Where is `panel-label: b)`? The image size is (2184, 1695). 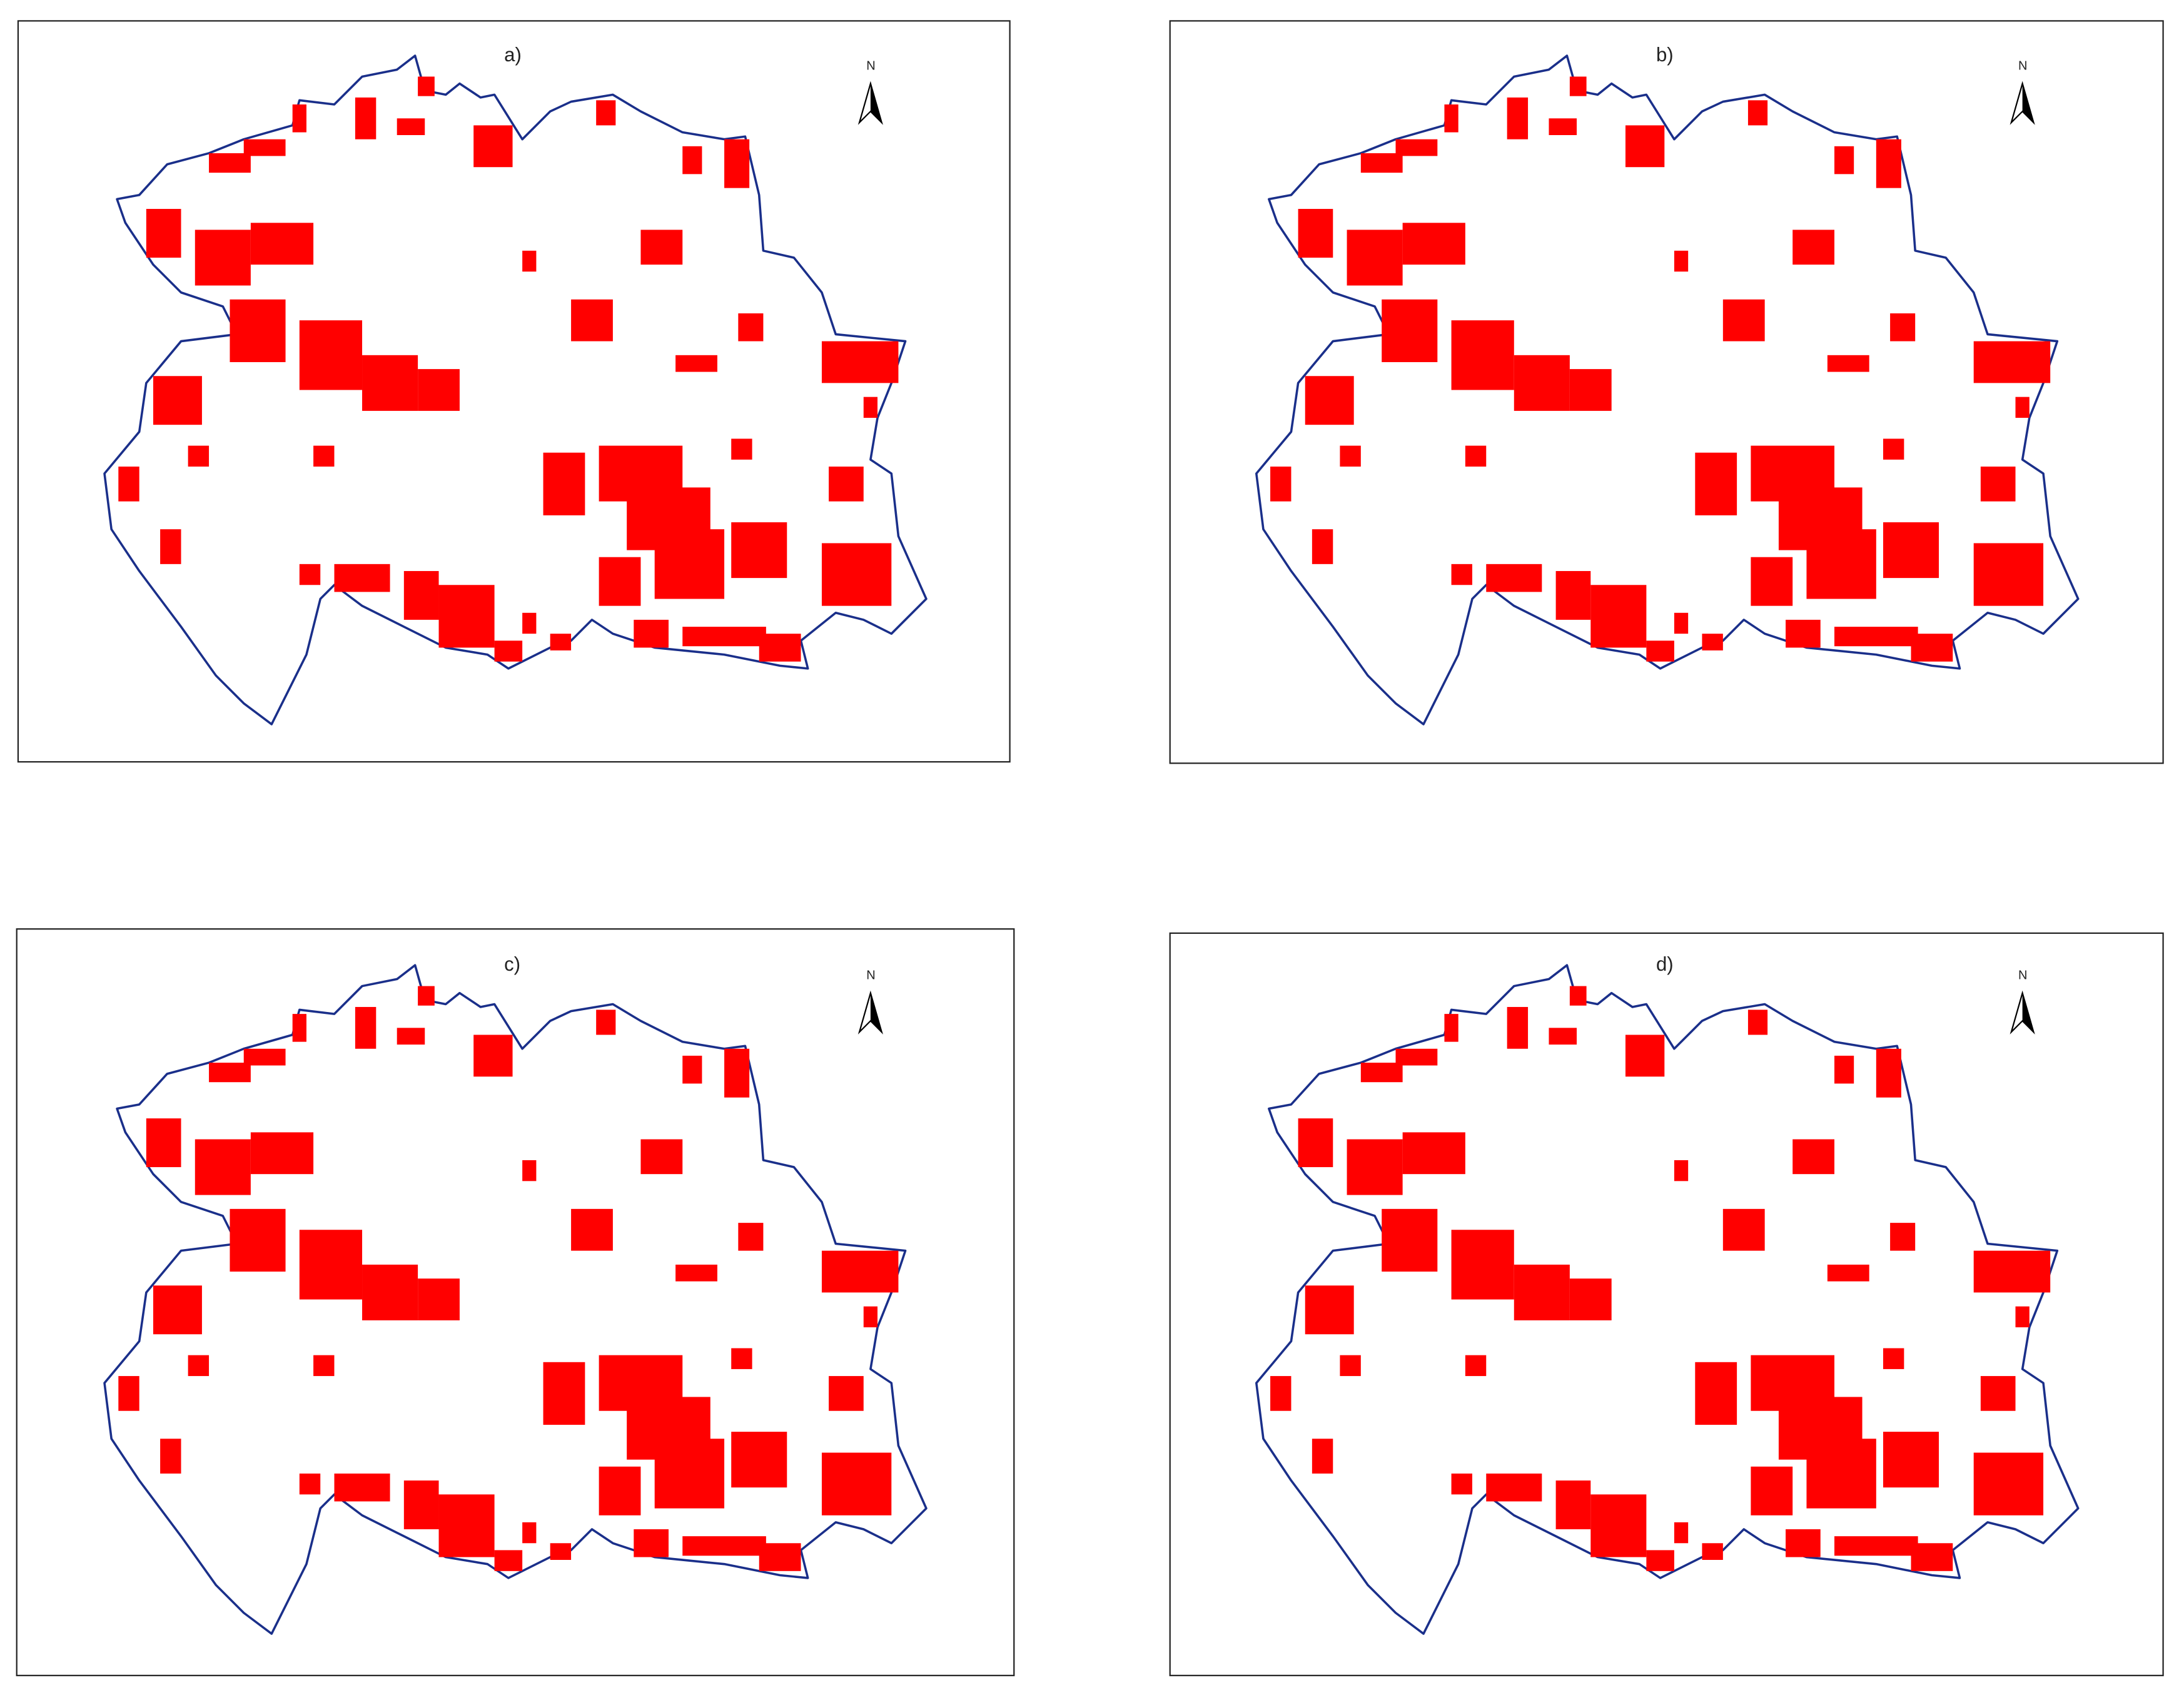 panel-label: b) is located at coordinates (1665, 55).